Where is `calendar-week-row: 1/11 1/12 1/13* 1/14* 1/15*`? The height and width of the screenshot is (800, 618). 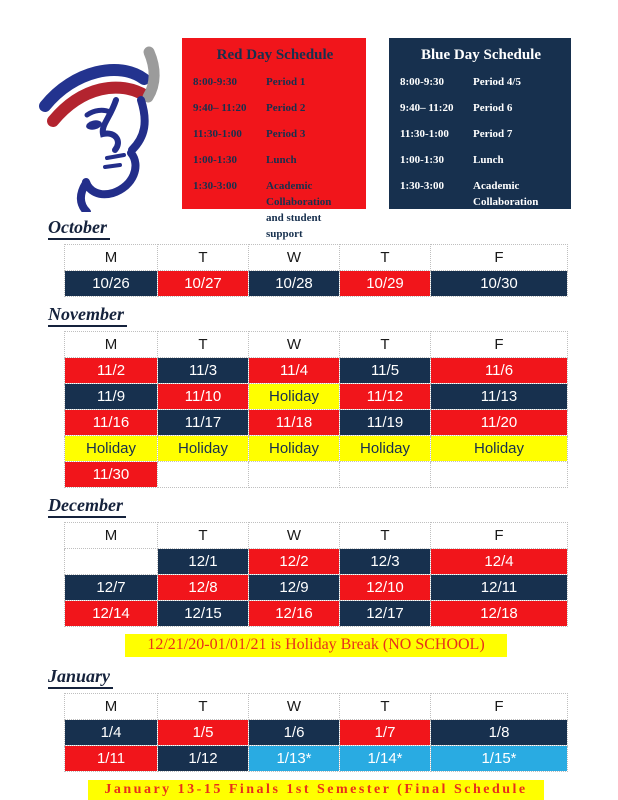 calendar-week-row: 1/11 1/12 1/13* 1/14* 1/15* is located at coordinates (316, 758).